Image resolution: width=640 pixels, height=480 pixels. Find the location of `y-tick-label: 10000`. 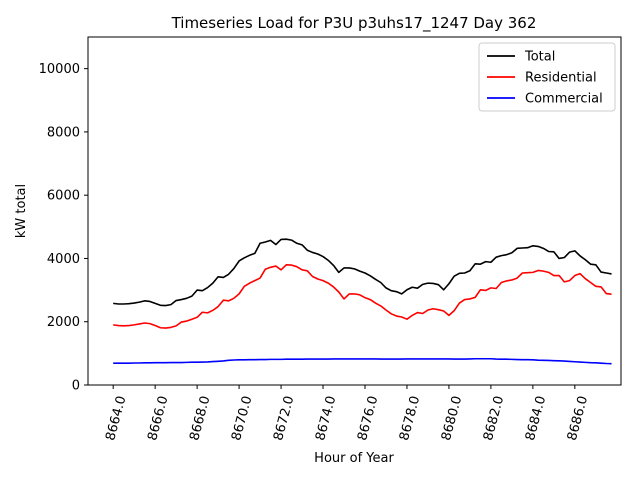

y-tick-label: 10000 is located at coordinates (59, 69).